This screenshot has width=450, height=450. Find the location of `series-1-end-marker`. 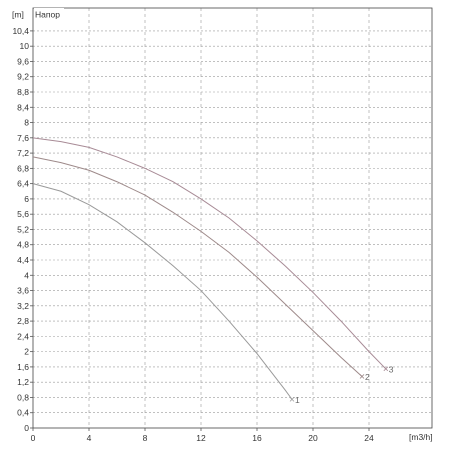

series-1-end-marker is located at coordinates (292, 399).